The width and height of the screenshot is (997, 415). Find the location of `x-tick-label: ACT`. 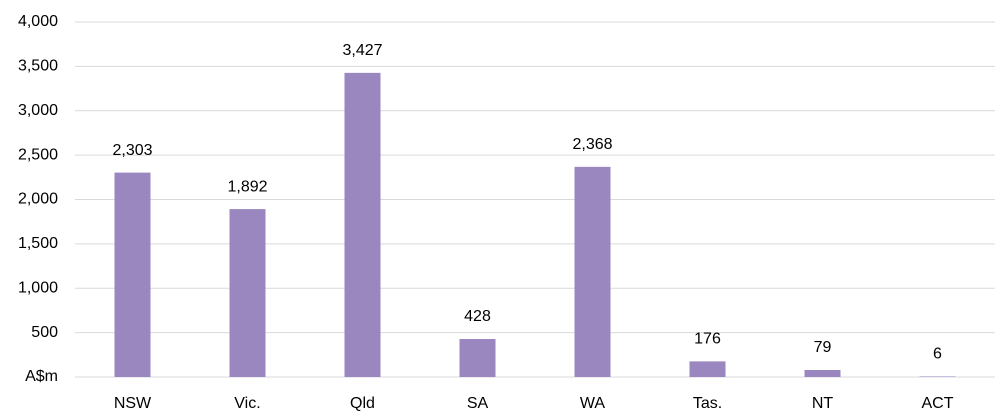

x-tick-label: ACT is located at coordinates (938, 403).